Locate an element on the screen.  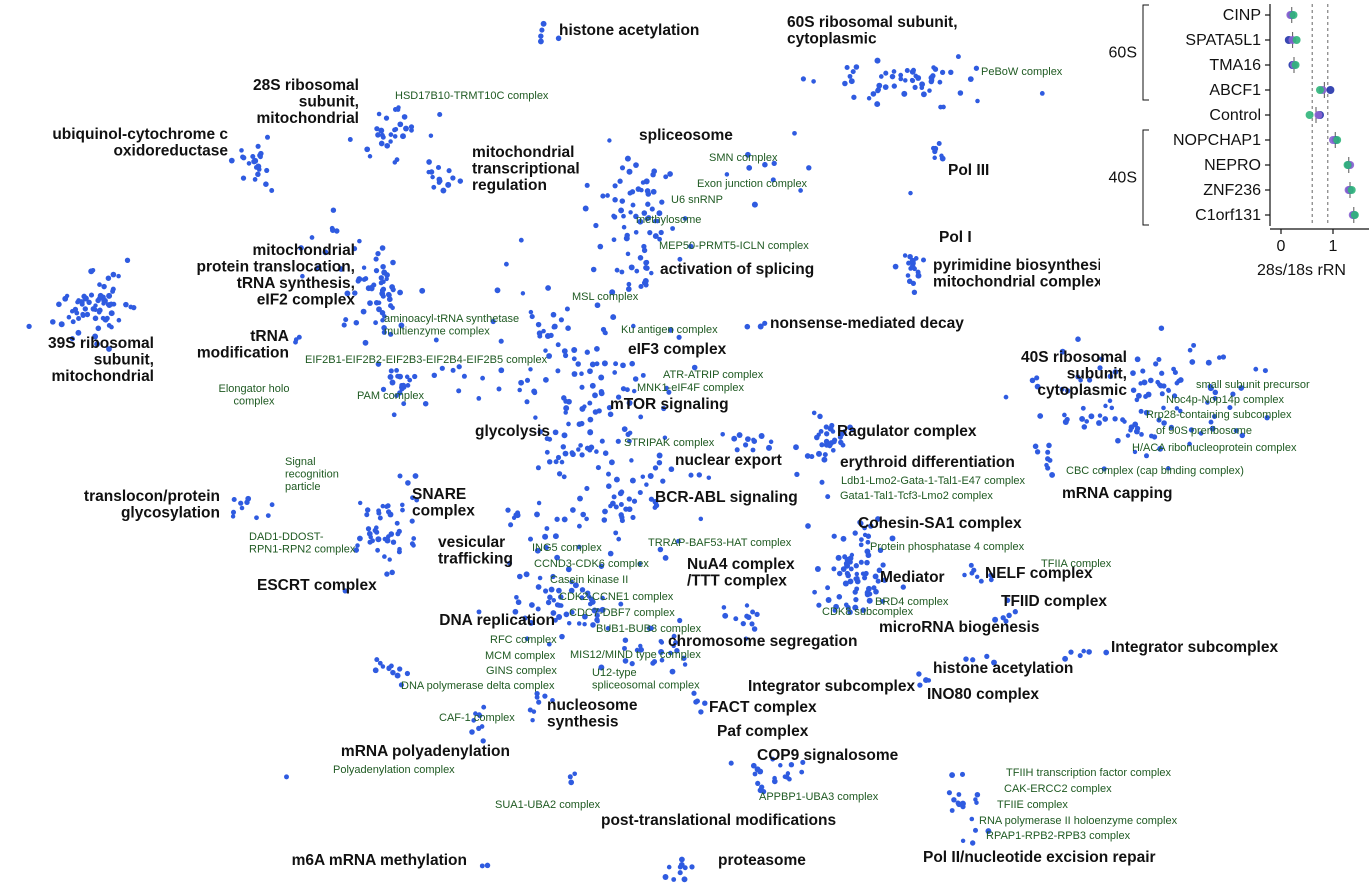
cluster-label: COP9 signalosome is located at coordinates (828, 755).